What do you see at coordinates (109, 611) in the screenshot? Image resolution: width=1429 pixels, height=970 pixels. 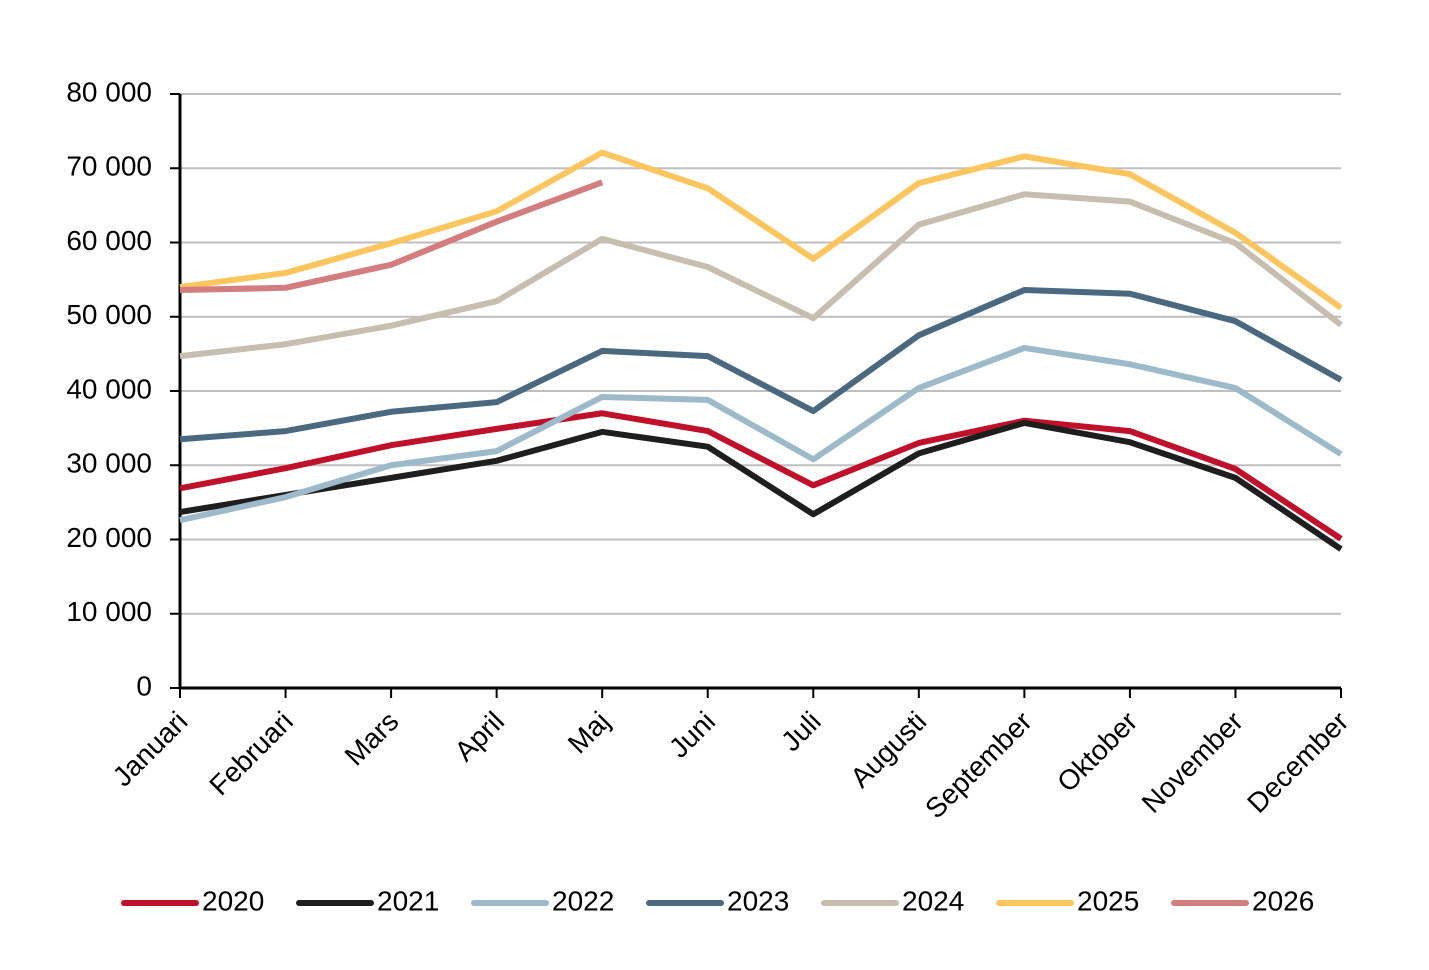 I see `y-tick-label: 10 000` at bounding box center [109, 611].